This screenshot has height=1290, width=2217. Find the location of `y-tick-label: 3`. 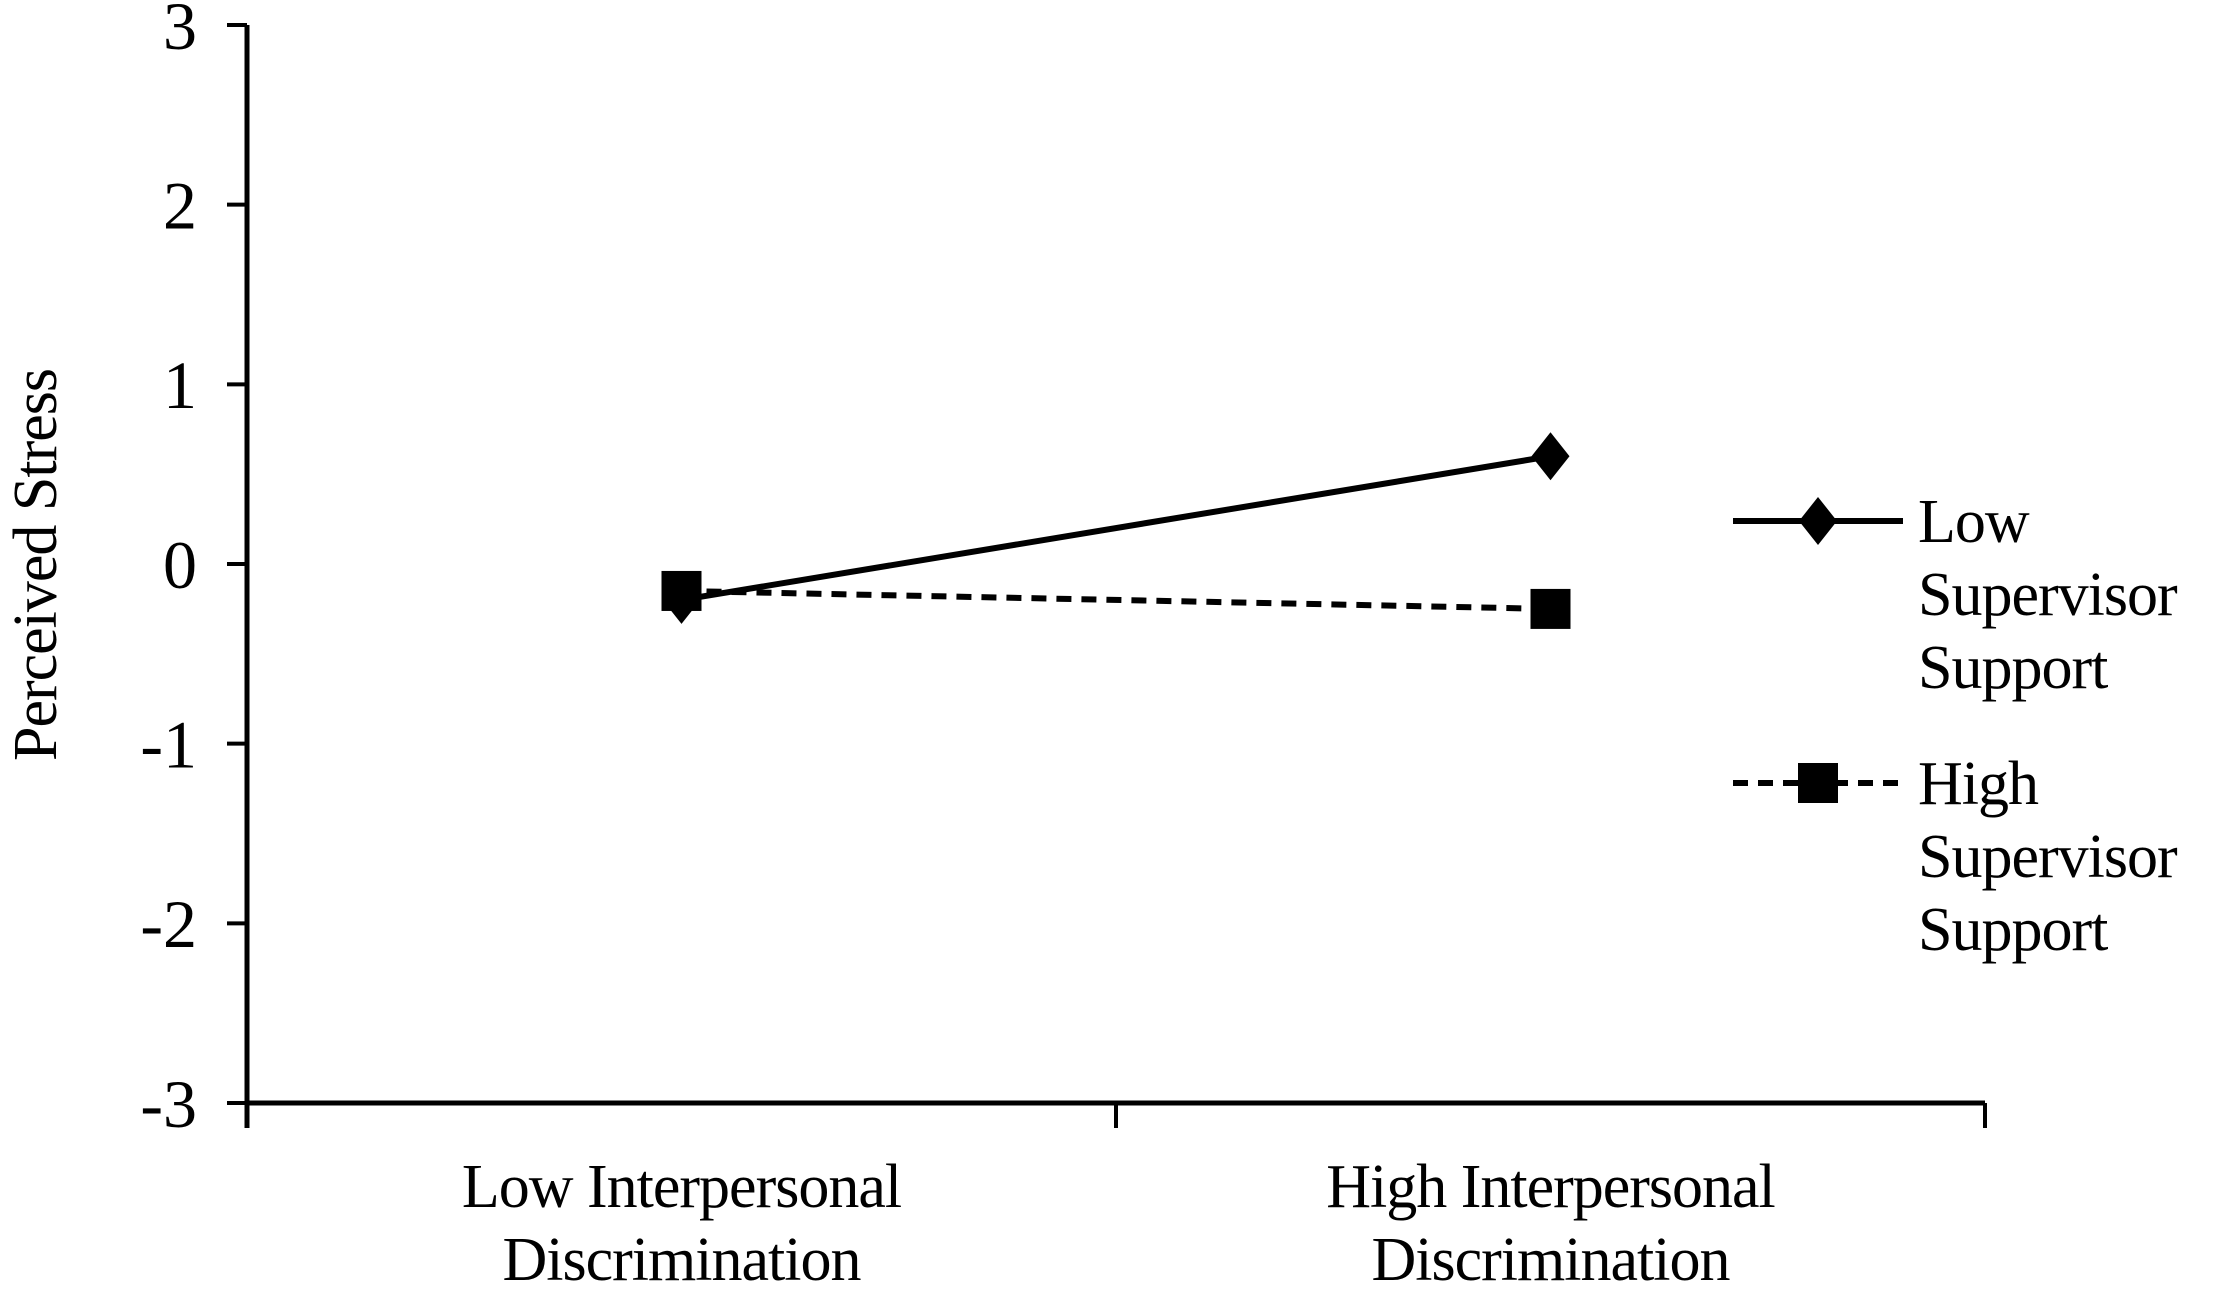

y-tick-label: 3 is located at coordinates (180, 32).